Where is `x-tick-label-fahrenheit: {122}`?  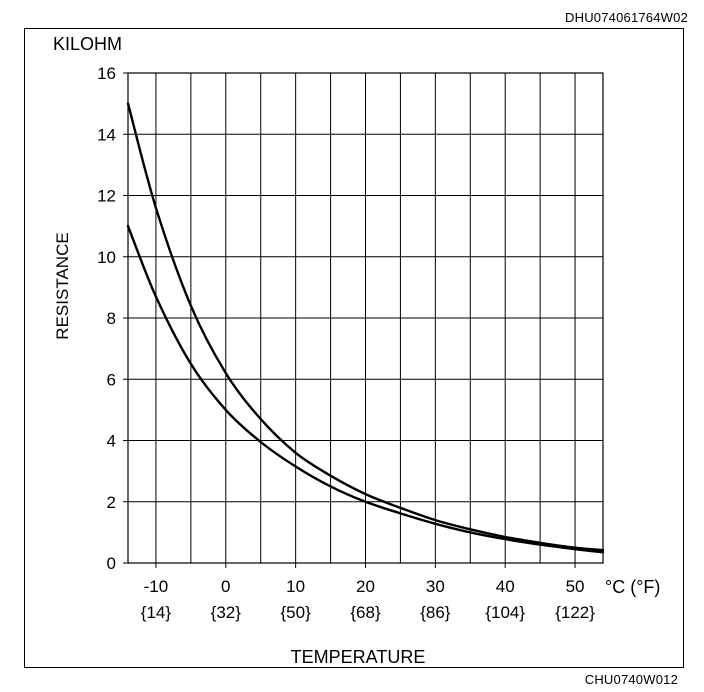
x-tick-label-fahrenheit: {122} is located at coordinates (575, 612).